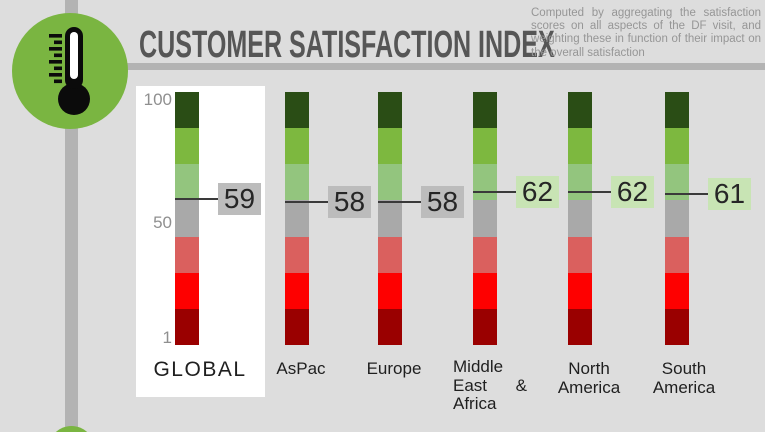  Describe the element at coordinates (162, 222) in the screenshot. I see `axis-tick-label: 50` at that location.